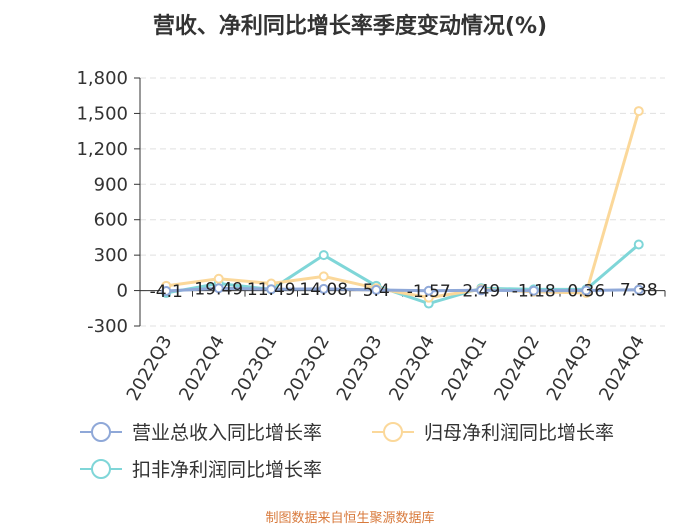 The width and height of the screenshot is (700, 526). I want to click on data-label: 0.36, so click(586, 292).